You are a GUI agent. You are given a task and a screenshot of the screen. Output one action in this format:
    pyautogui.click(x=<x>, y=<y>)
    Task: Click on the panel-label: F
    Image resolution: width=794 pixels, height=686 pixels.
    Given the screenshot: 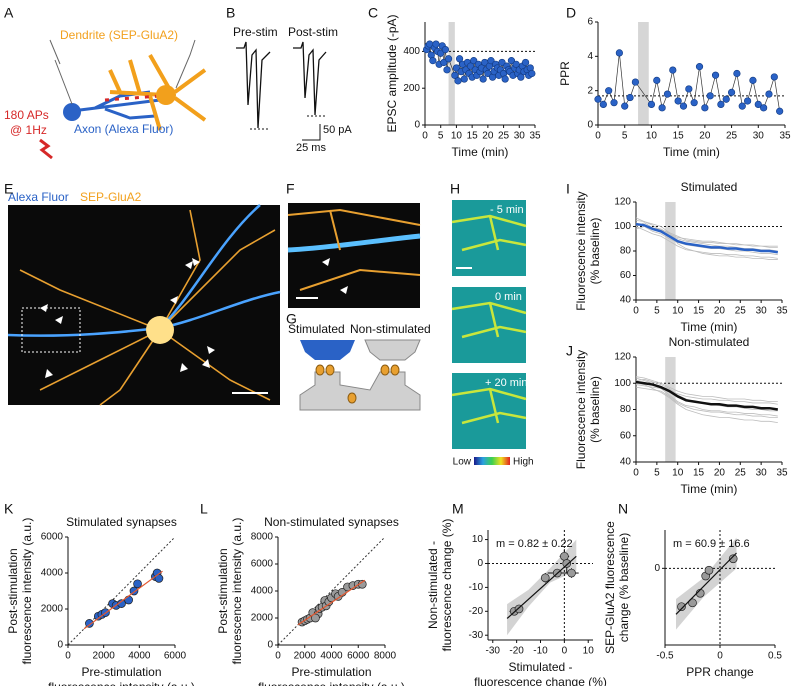 What is the action you would take?
    pyautogui.click(x=290, y=189)
    